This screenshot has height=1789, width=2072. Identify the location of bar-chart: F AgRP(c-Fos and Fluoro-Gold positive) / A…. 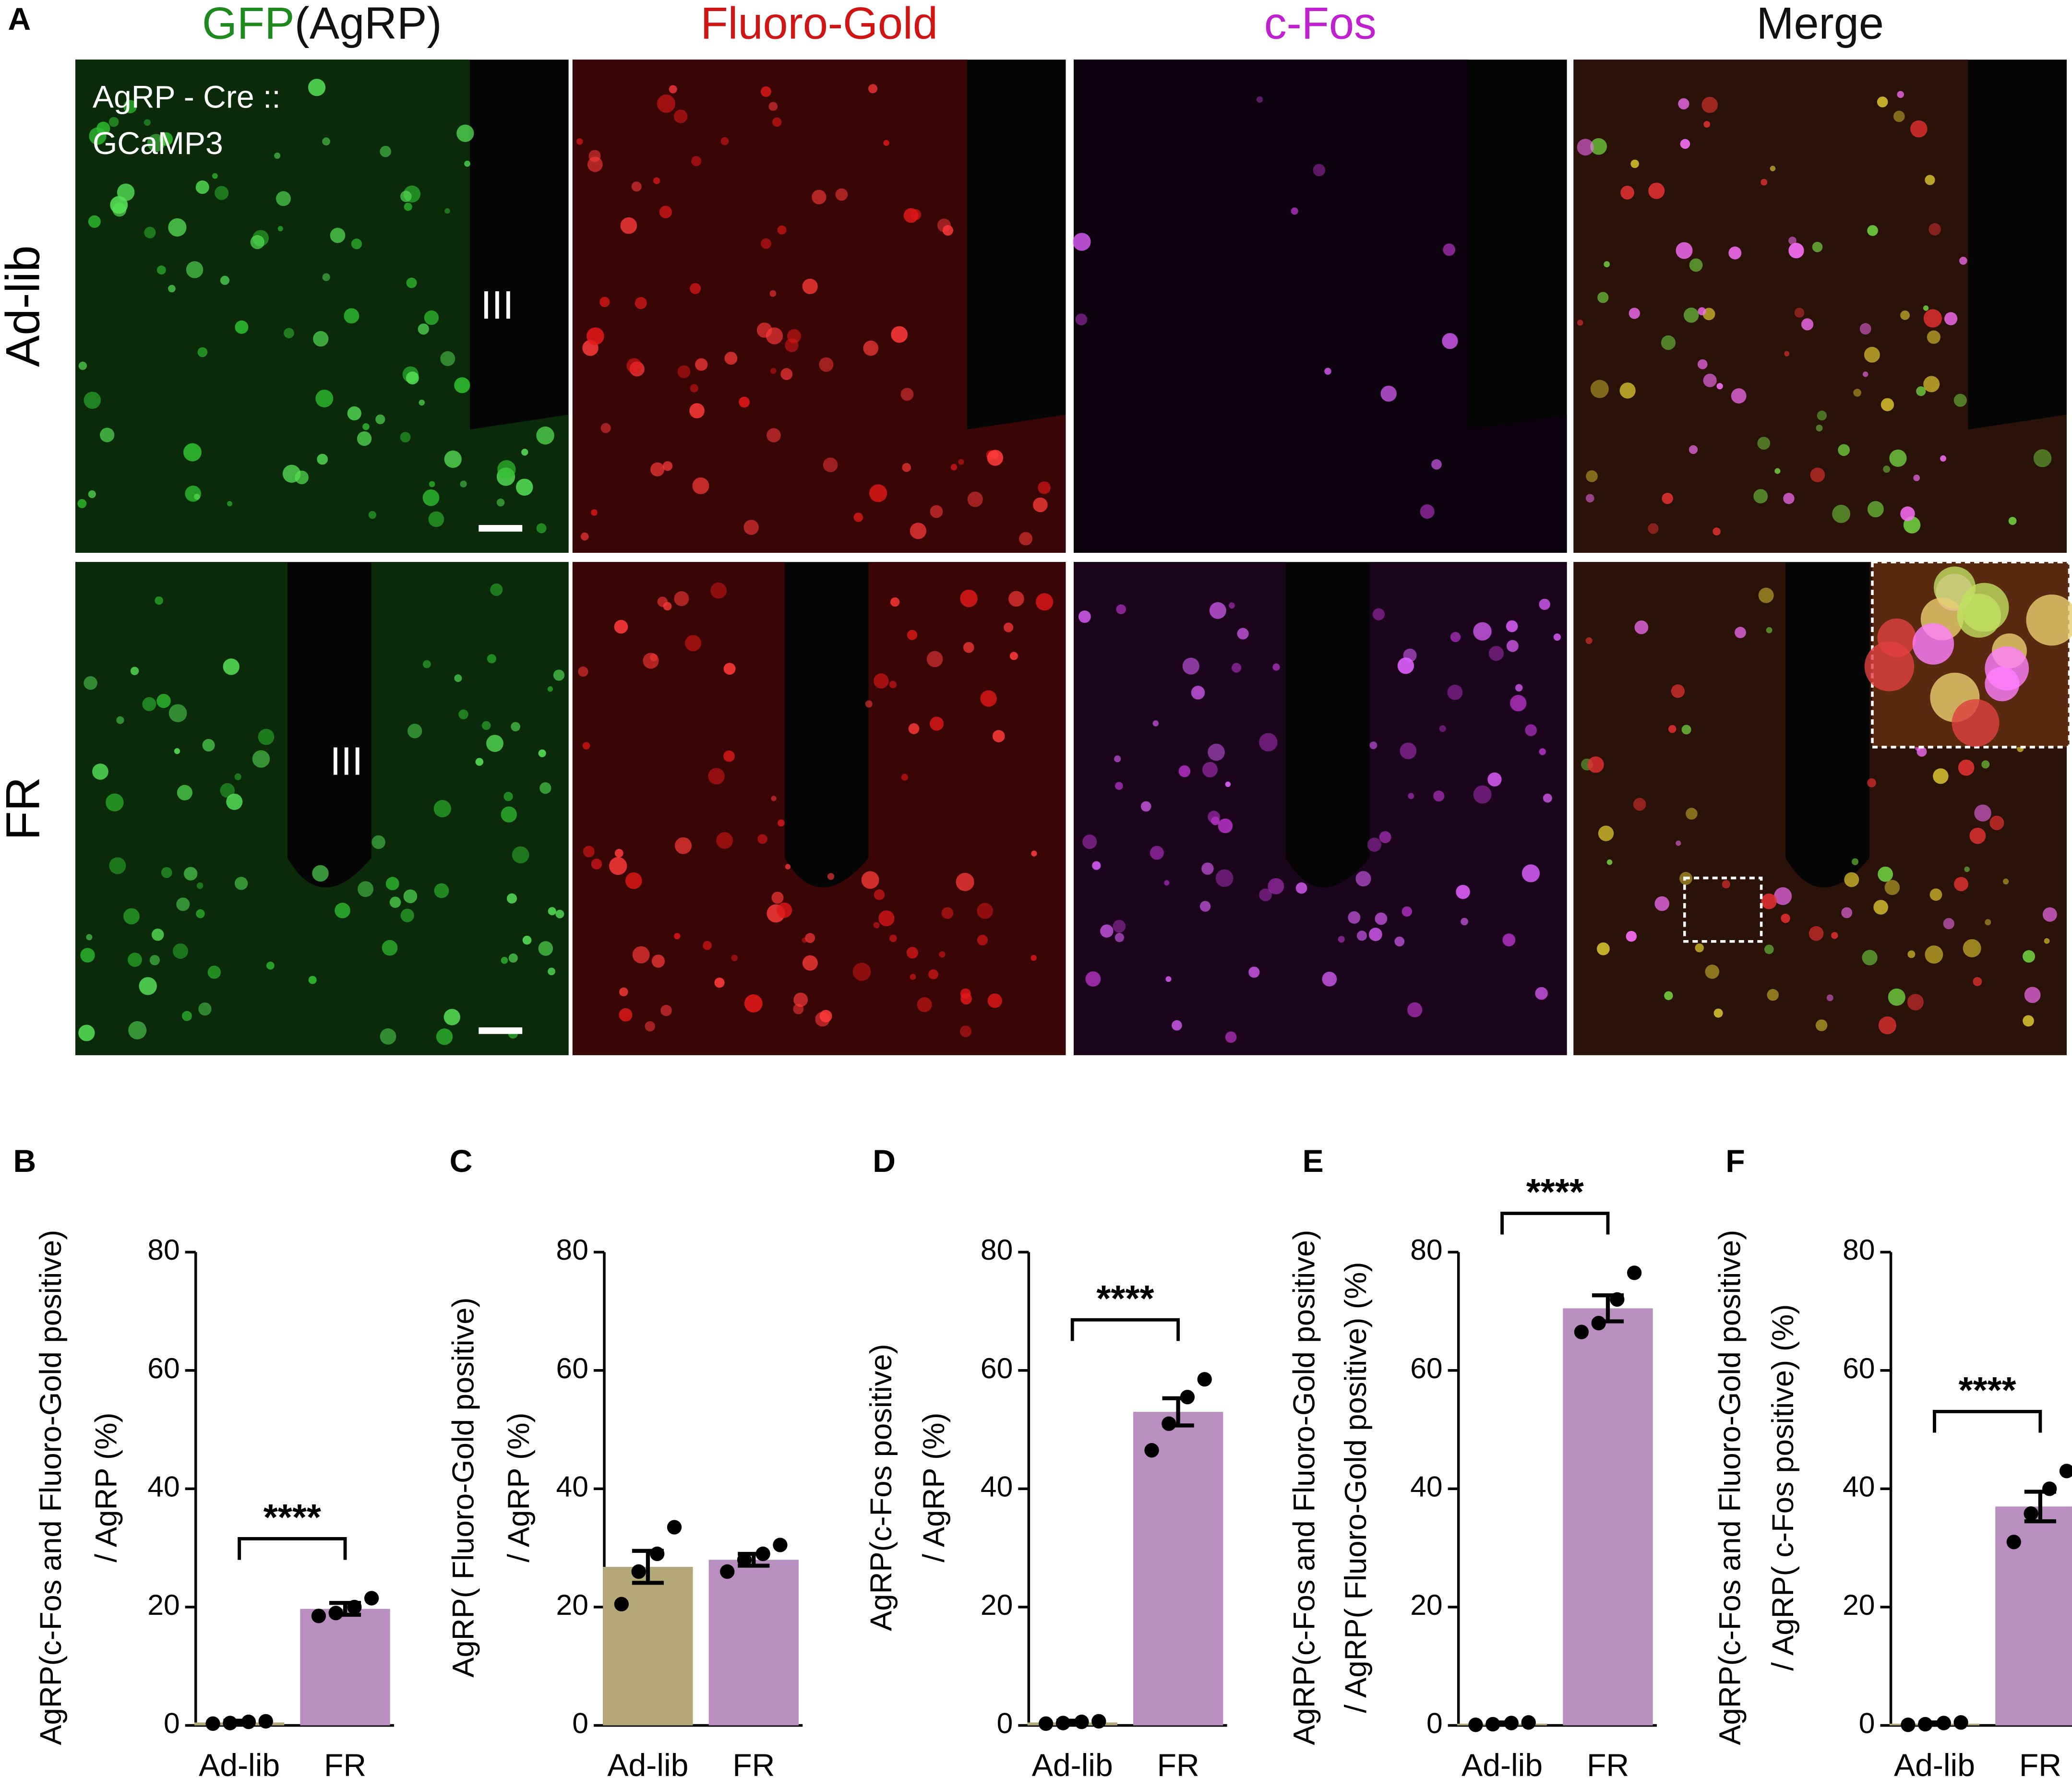
(1893, 1463).